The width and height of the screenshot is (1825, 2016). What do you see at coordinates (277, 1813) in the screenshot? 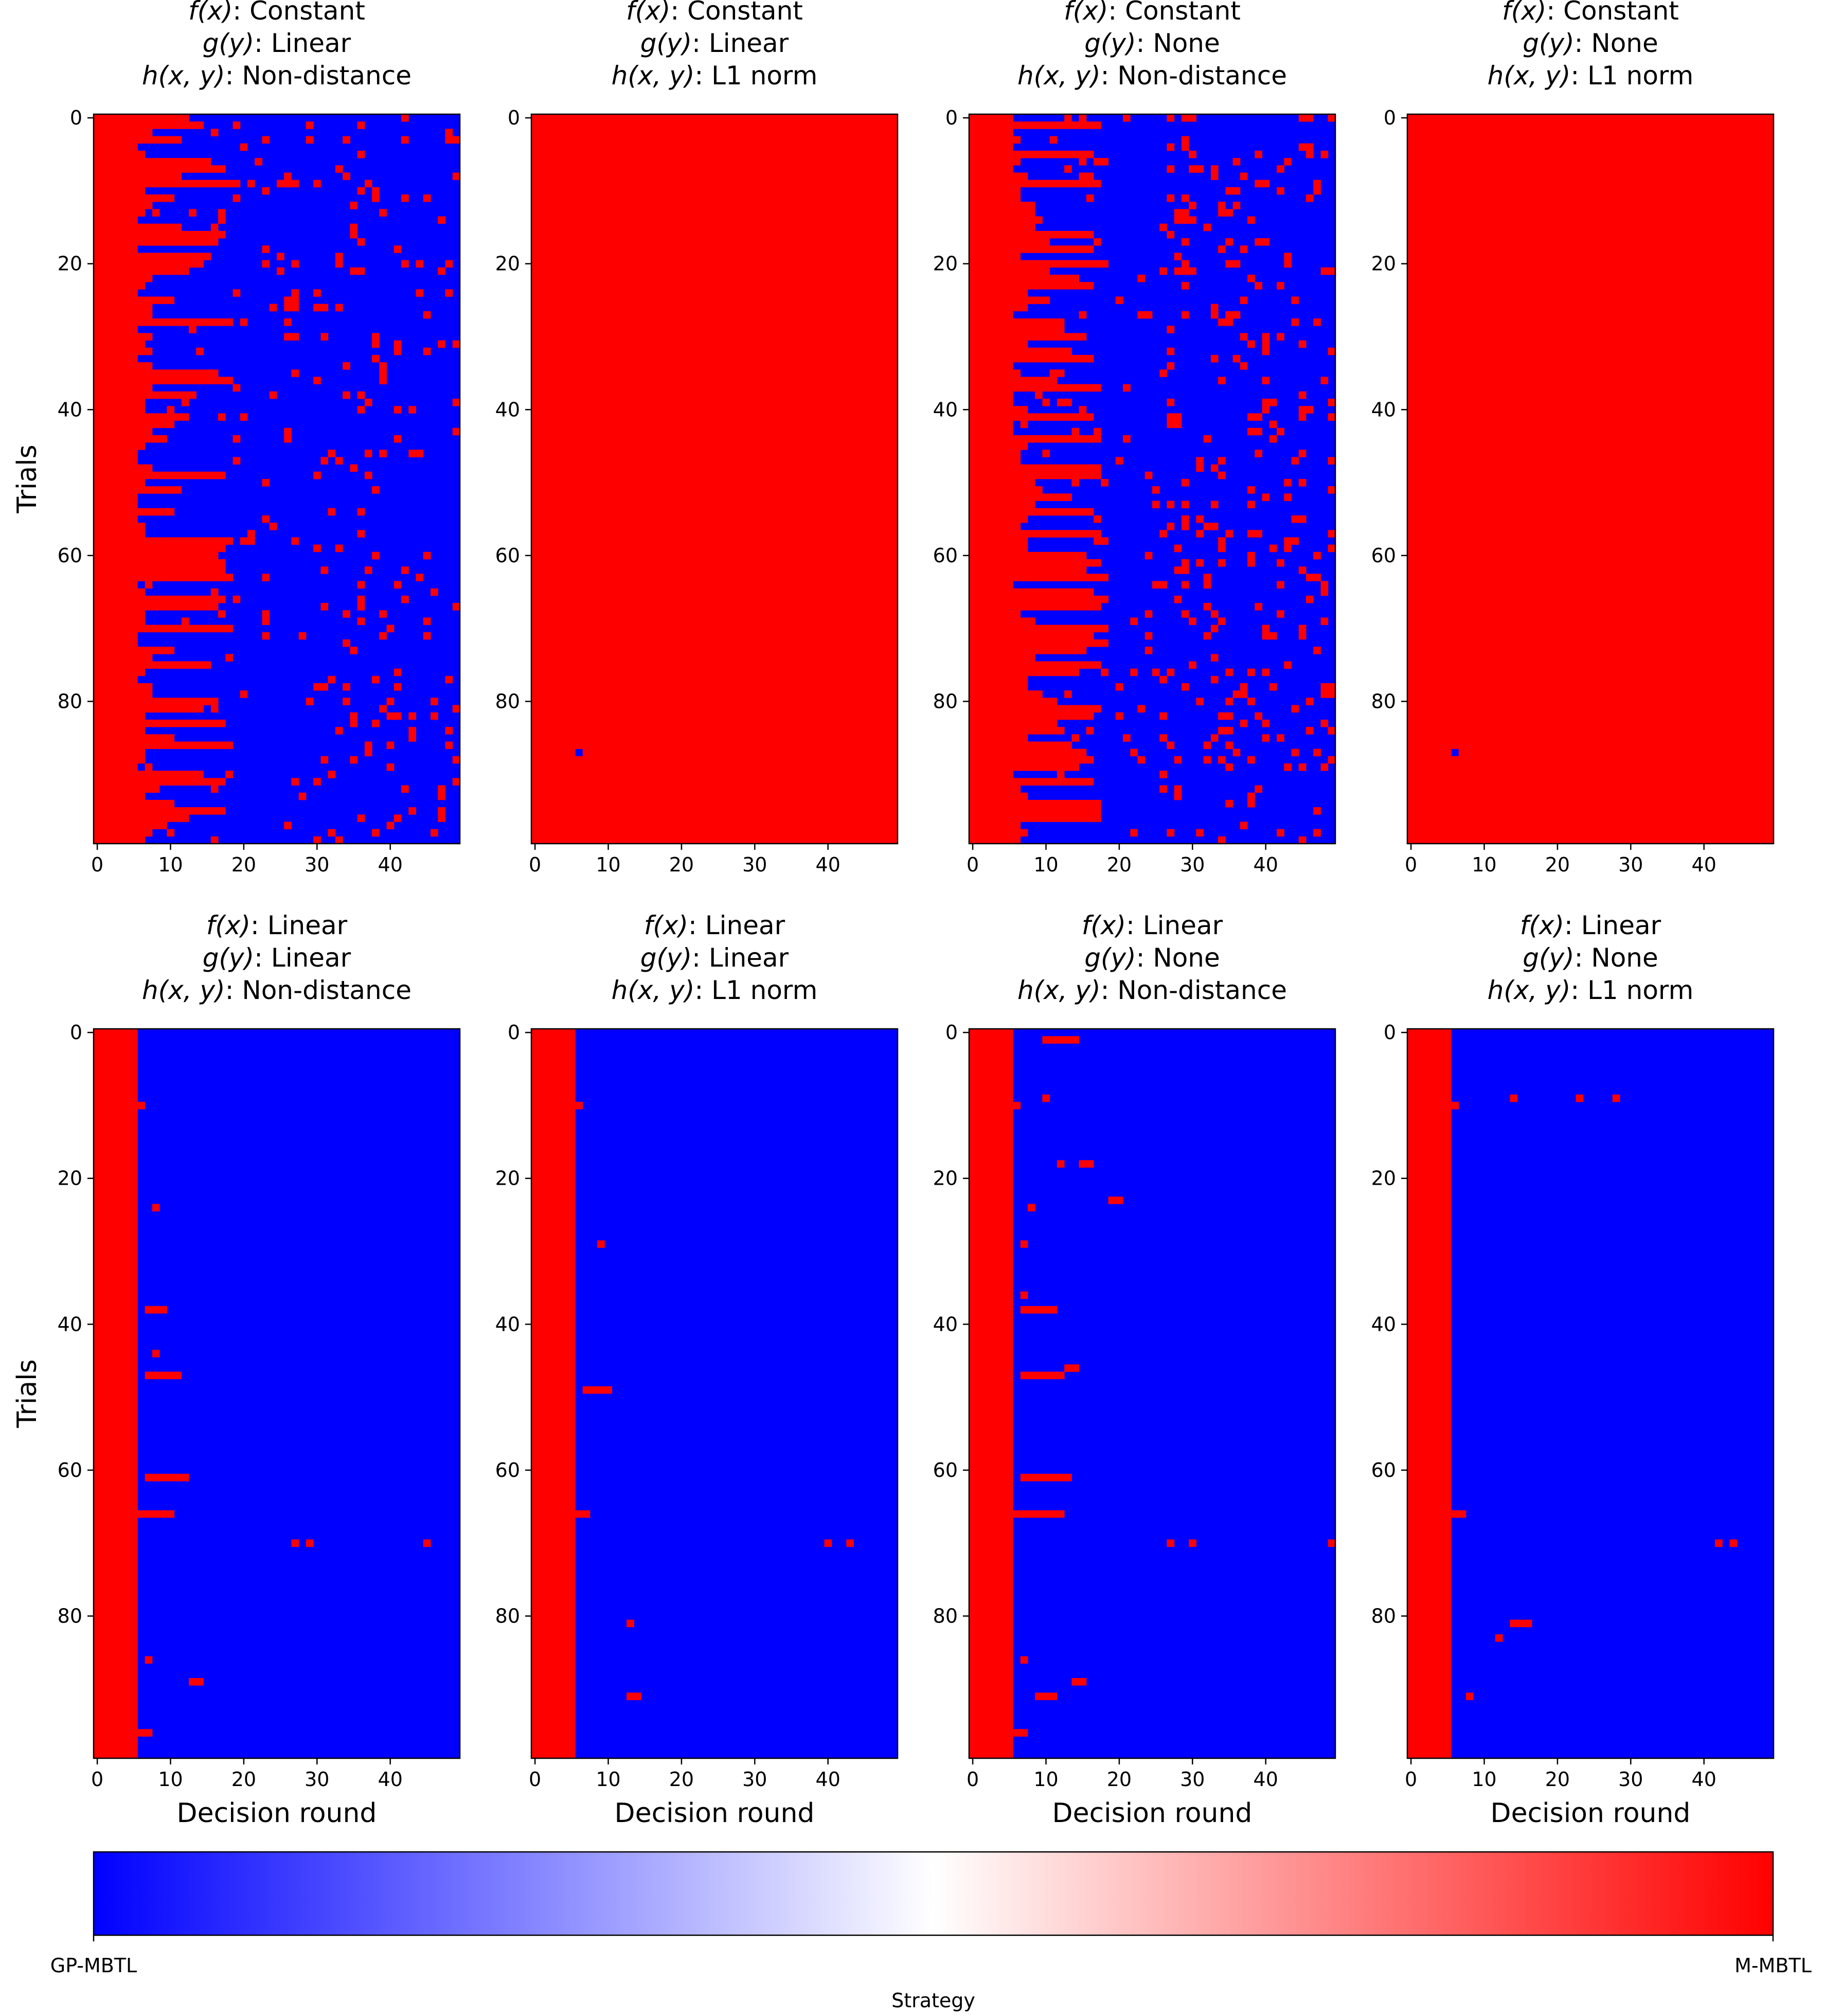
I see `x-axis-label: Decision round` at bounding box center [277, 1813].